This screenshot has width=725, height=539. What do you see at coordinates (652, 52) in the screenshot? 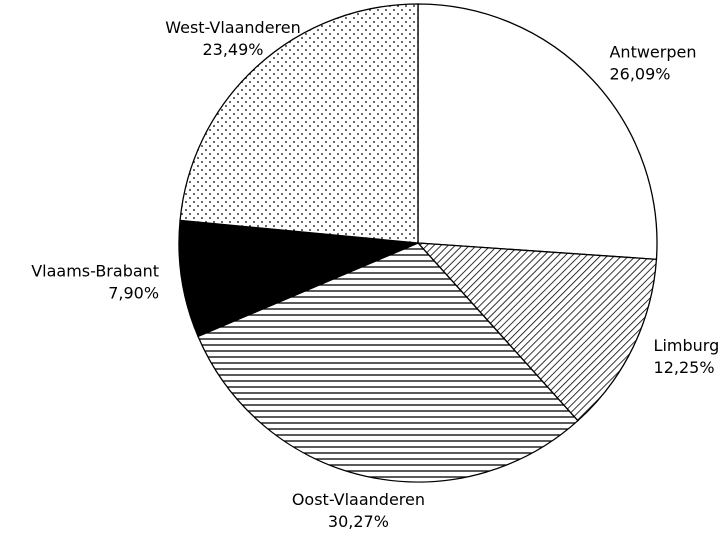
I see `slice-label: Antwerpen` at bounding box center [652, 52].